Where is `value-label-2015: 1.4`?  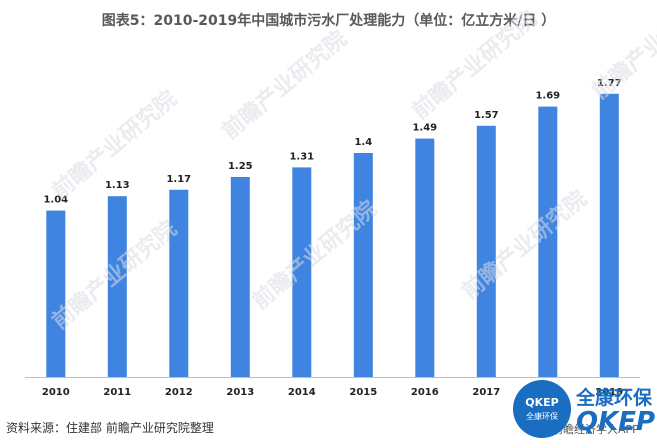
value-label-2015: 1.4 is located at coordinates (363, 142).